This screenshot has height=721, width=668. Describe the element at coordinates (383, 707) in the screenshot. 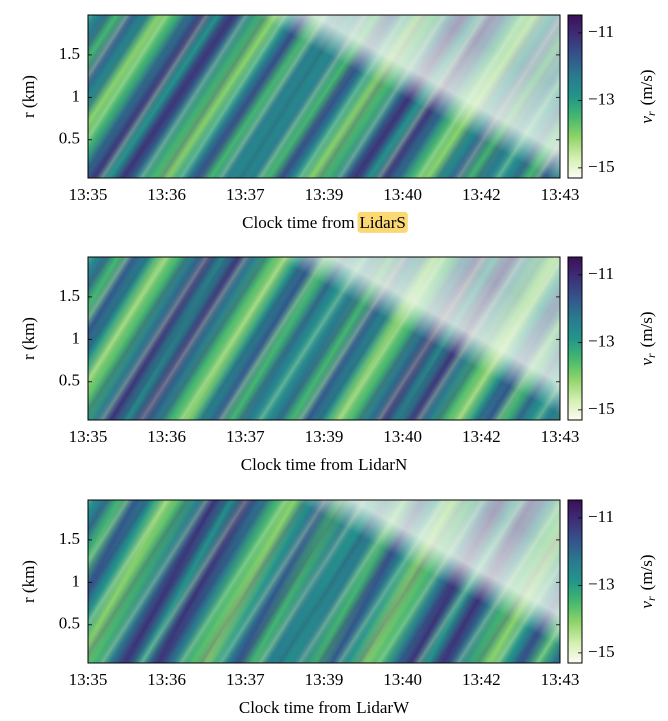

I see `x-axis-label-source: LidarW` at that location.